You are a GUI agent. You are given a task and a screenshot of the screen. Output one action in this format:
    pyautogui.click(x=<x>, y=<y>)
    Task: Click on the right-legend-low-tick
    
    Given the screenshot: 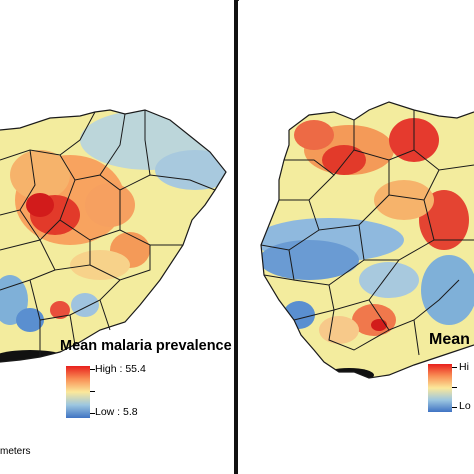 What is the action you would take?
    pyautogui.click(x=454, y=407)
    